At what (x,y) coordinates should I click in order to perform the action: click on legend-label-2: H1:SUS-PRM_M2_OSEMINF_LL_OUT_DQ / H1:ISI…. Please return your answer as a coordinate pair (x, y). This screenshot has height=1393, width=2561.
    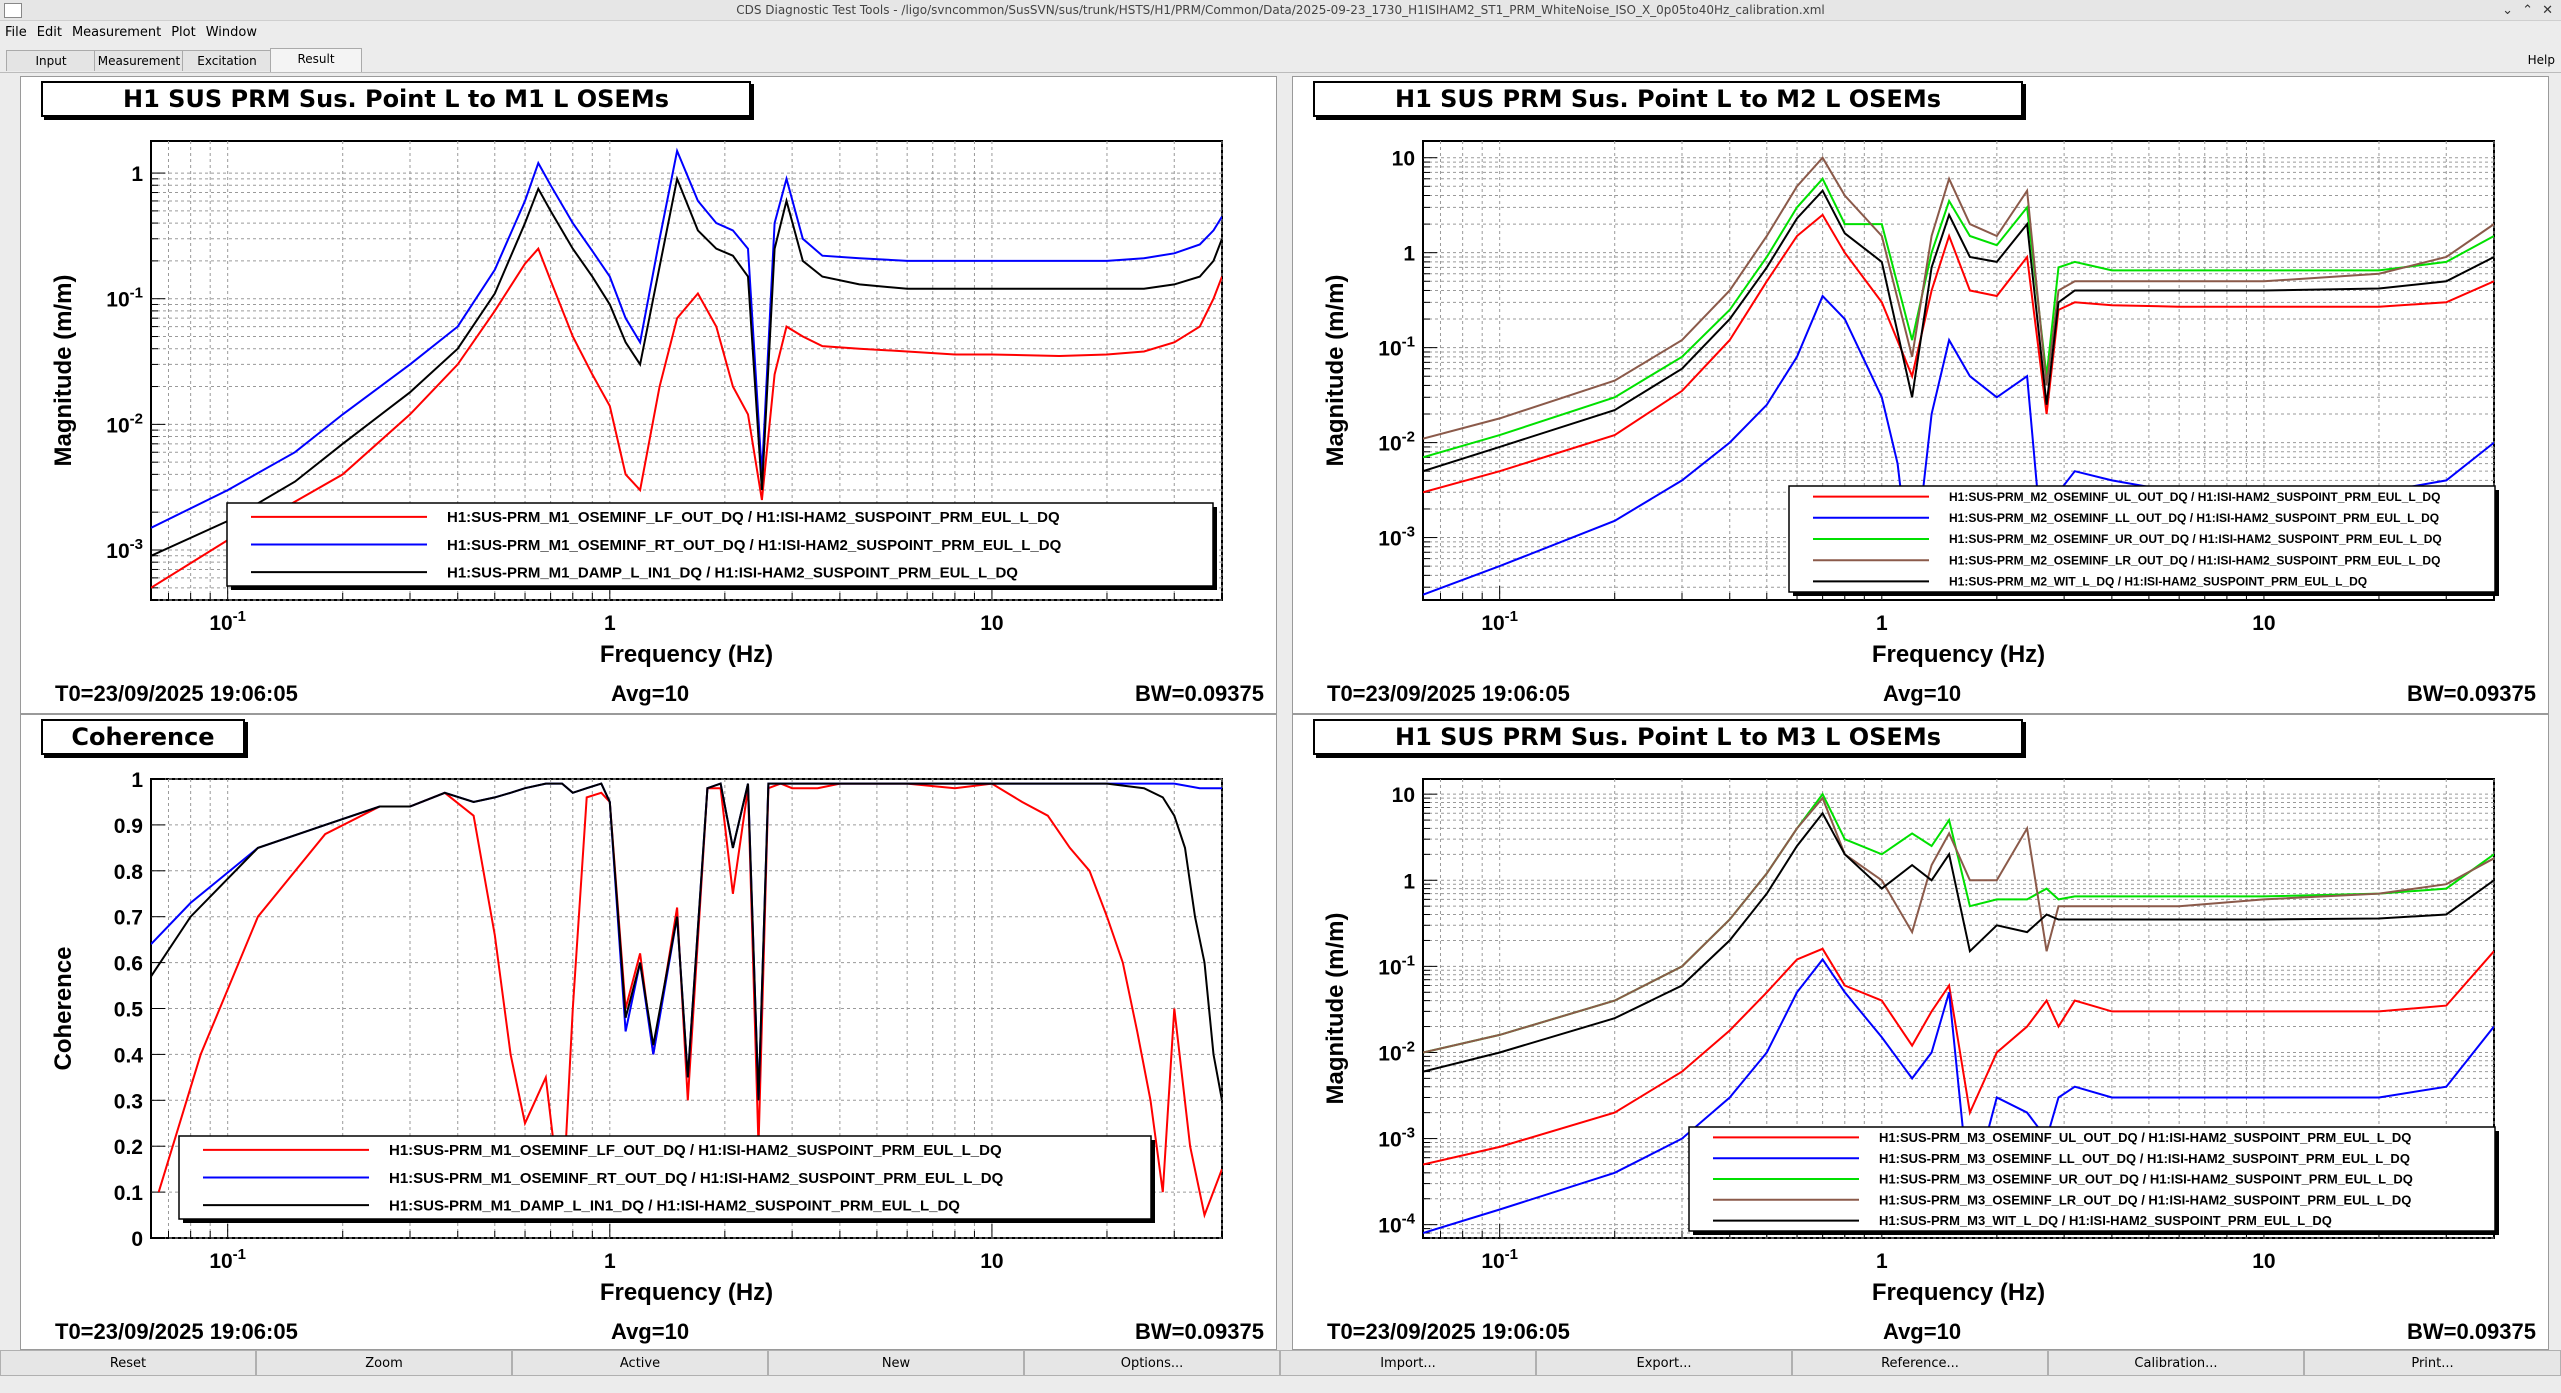
    Looking at the image, I should click on (2194, 518).